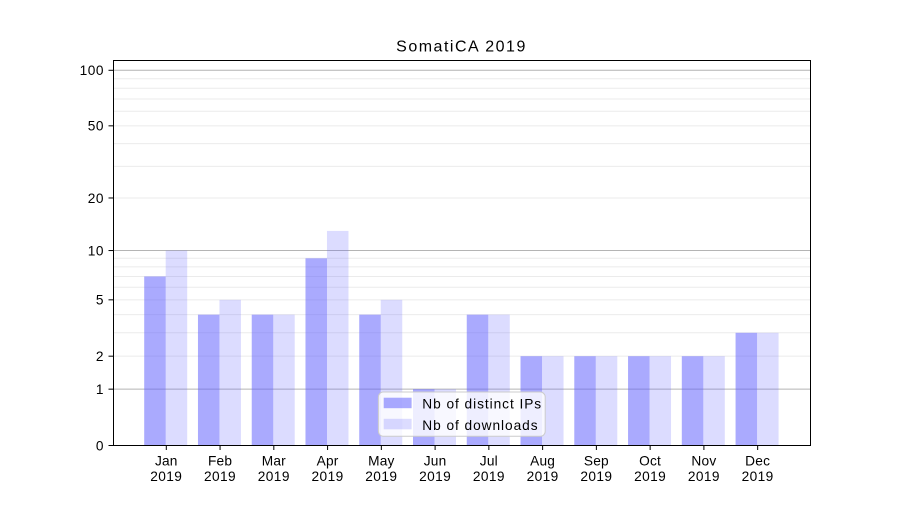 The image size is (900, 505). I want to click on svg-text: Mar, so click(274, 461).